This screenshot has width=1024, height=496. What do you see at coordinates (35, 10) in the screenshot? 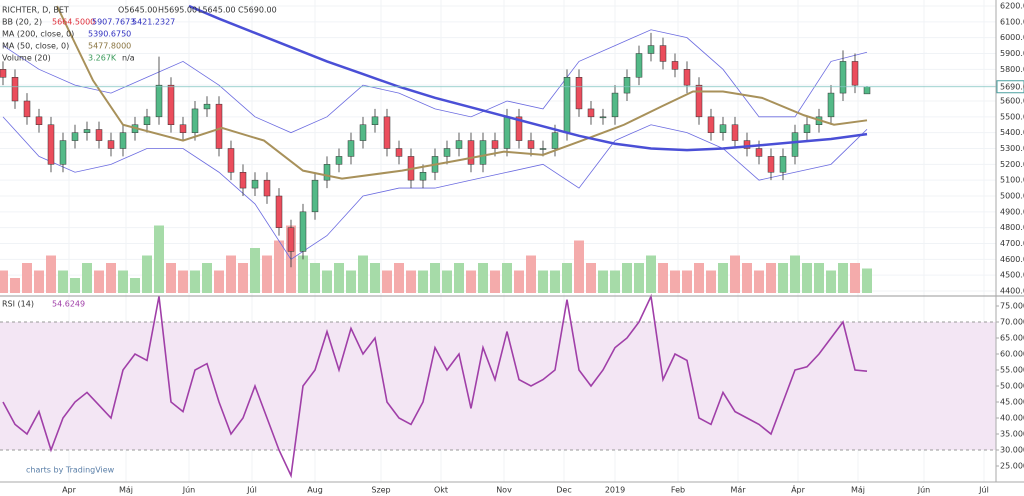
I see `symbol-title: RICHTER, D, BET` at bounding box center [35, 10].